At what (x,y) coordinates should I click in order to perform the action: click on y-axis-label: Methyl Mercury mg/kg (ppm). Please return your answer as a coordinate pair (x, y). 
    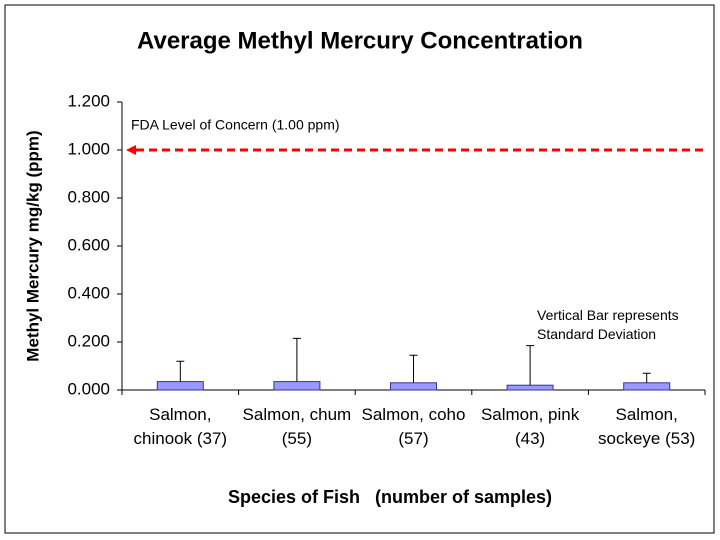
    Looking at the image, I should click on (32, 245).